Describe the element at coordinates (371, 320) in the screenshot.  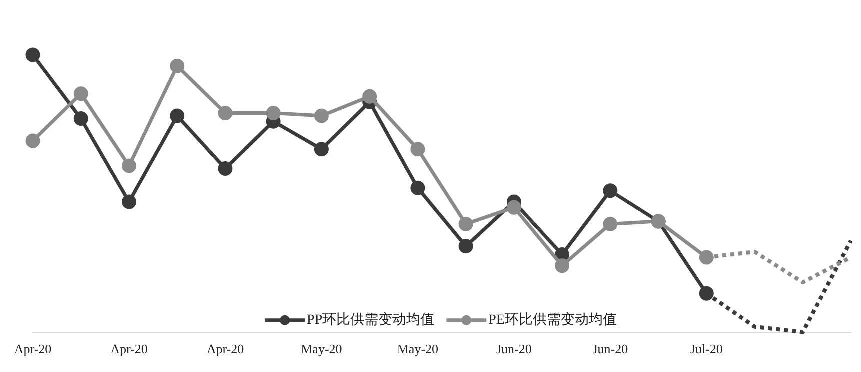
I see `legend-label: PP环比供需变动均值` at that location.